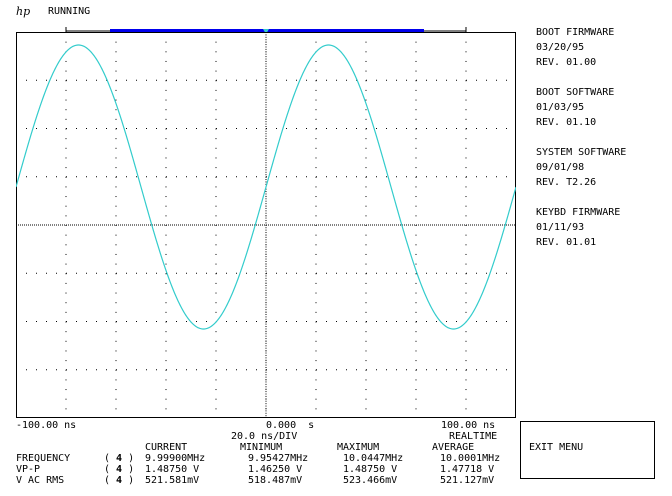 The height and width of the screenshot is (496, 672). I want to click on firmware-rev: REV. 01.10, so click(566, 122).